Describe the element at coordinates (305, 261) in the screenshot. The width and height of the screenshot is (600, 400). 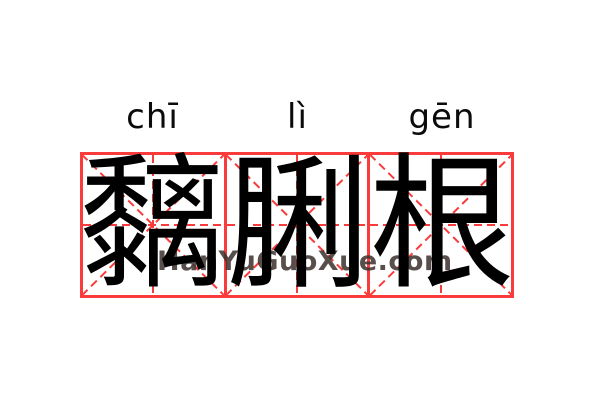
I see `watermark-text: HanYuGuoXue.com` at that location.